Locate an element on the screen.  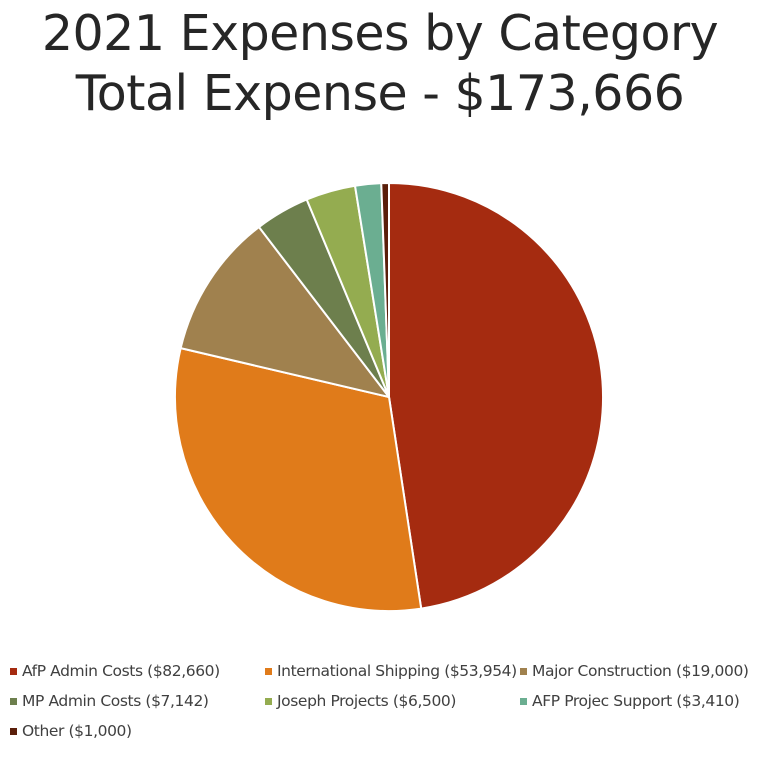
legend-item-3: Major Construction ($19,000) is located at coordinates (634, 671).